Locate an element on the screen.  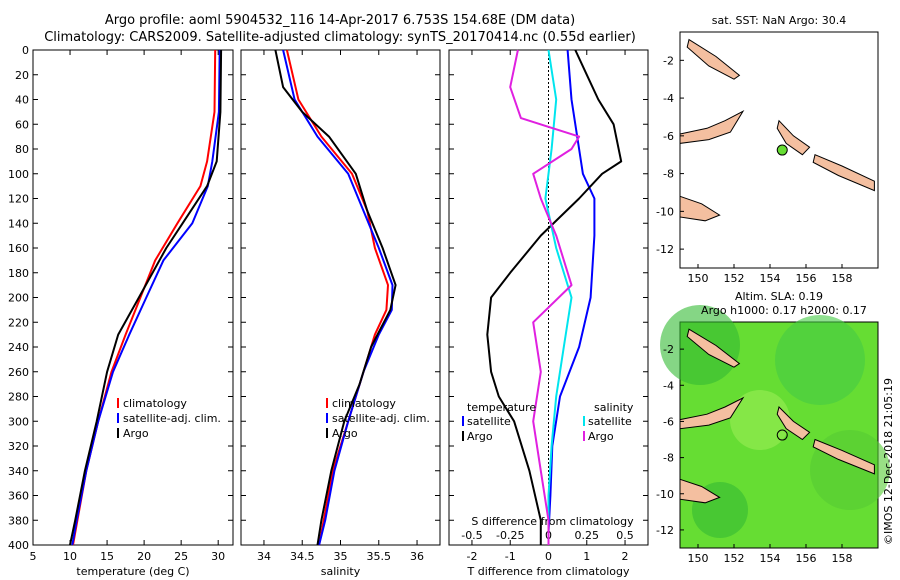
x-tick-label: 34.5 is located at coordinates (302, 556).